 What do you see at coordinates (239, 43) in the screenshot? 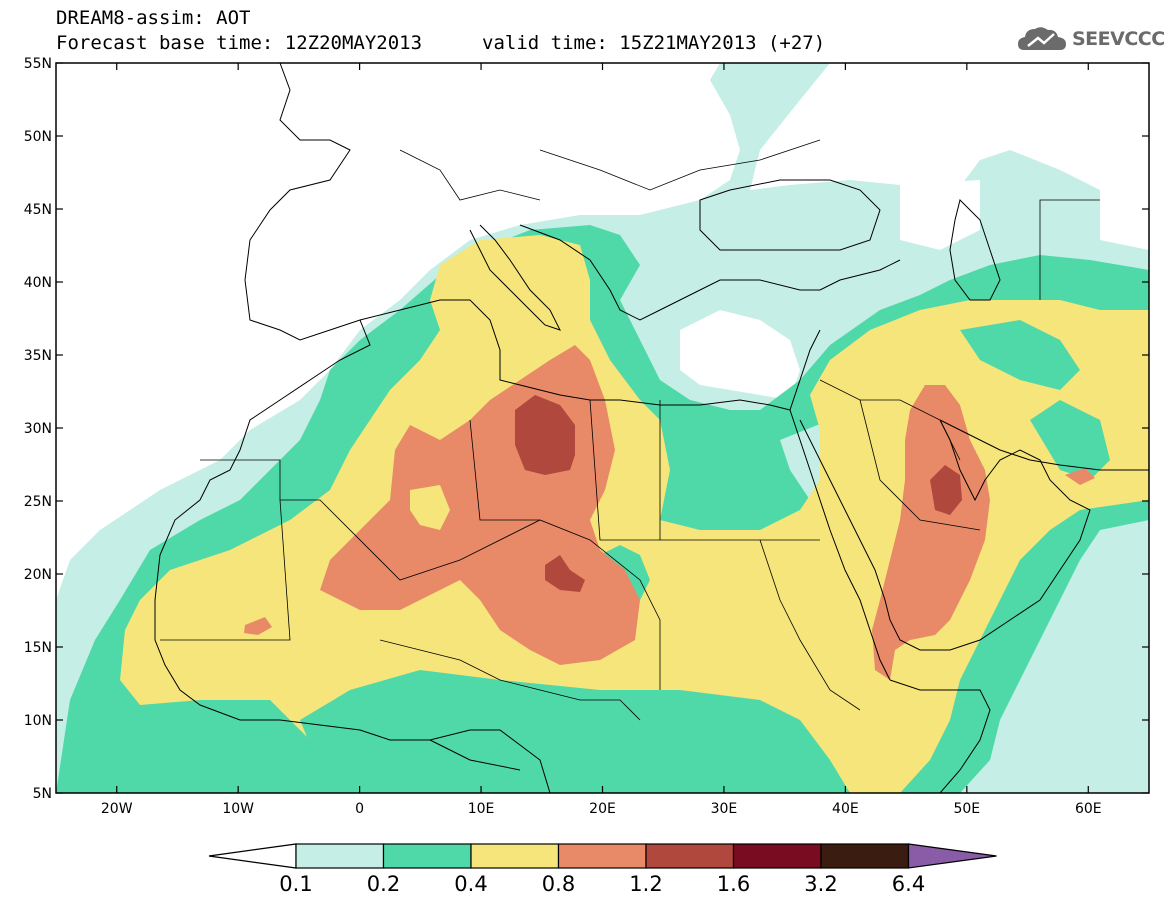
I see `forecast-base-time: Forecast base time: 12Z20MAY2013` at bounding box center [239, 43].